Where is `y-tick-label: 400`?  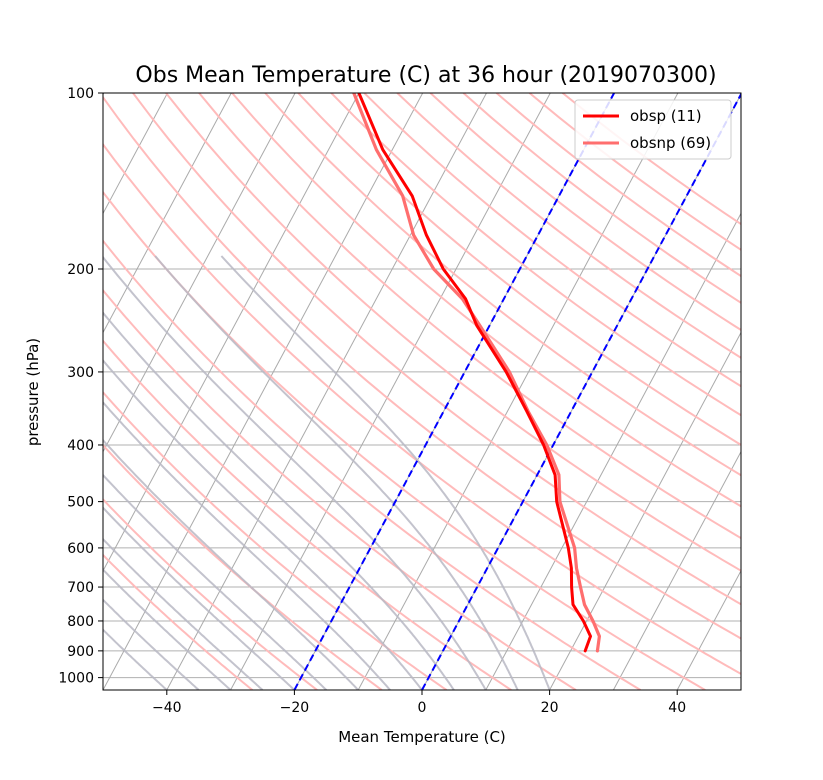
y-tick-label: 400 is located at coordinates (80, 446).